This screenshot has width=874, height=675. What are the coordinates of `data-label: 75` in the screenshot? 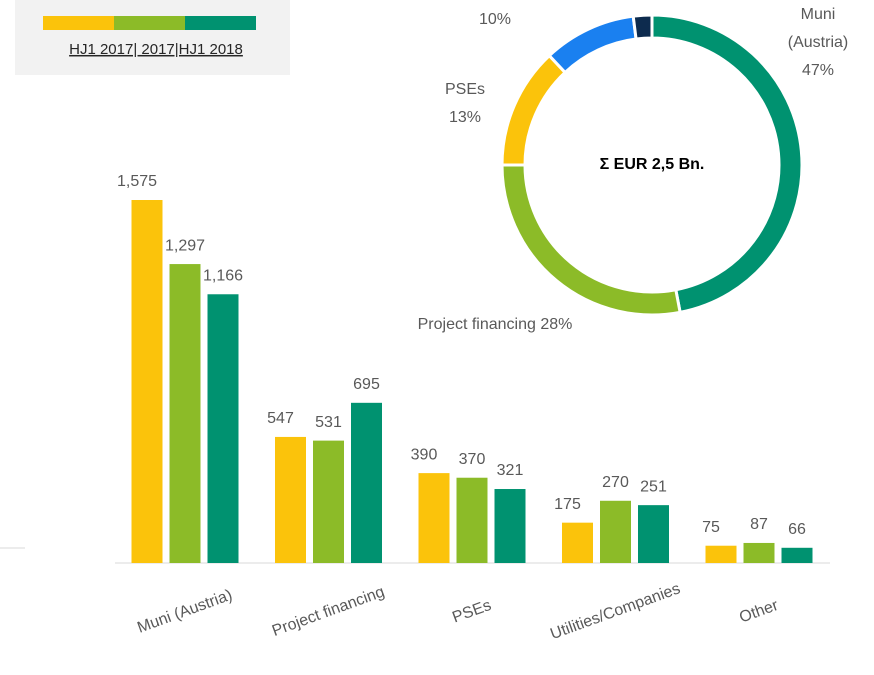 It's located at (711, 527).